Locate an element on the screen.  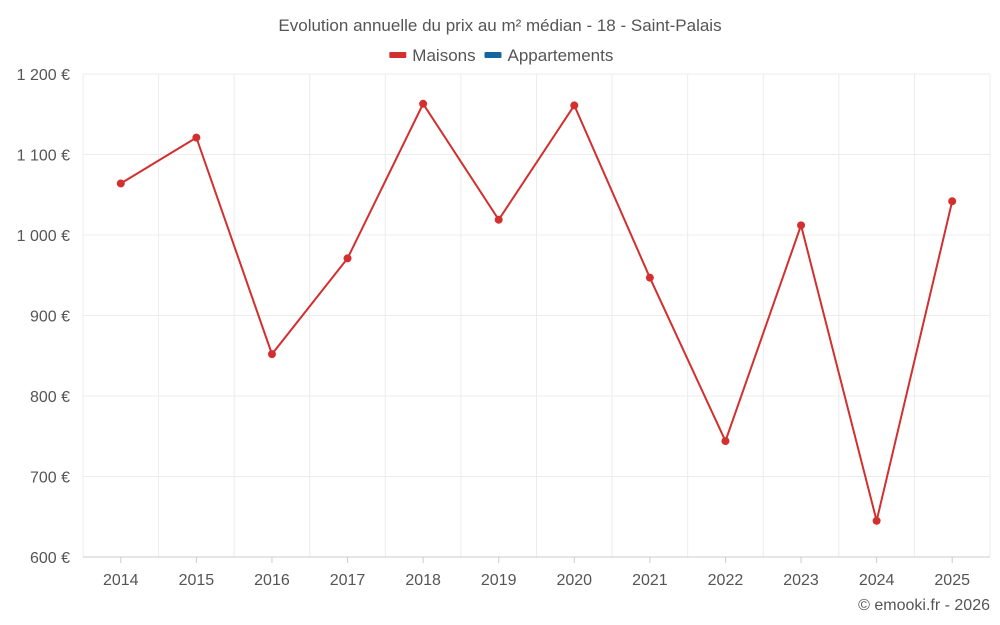
legend-label: Appartements is located at coordinates (561, 55).